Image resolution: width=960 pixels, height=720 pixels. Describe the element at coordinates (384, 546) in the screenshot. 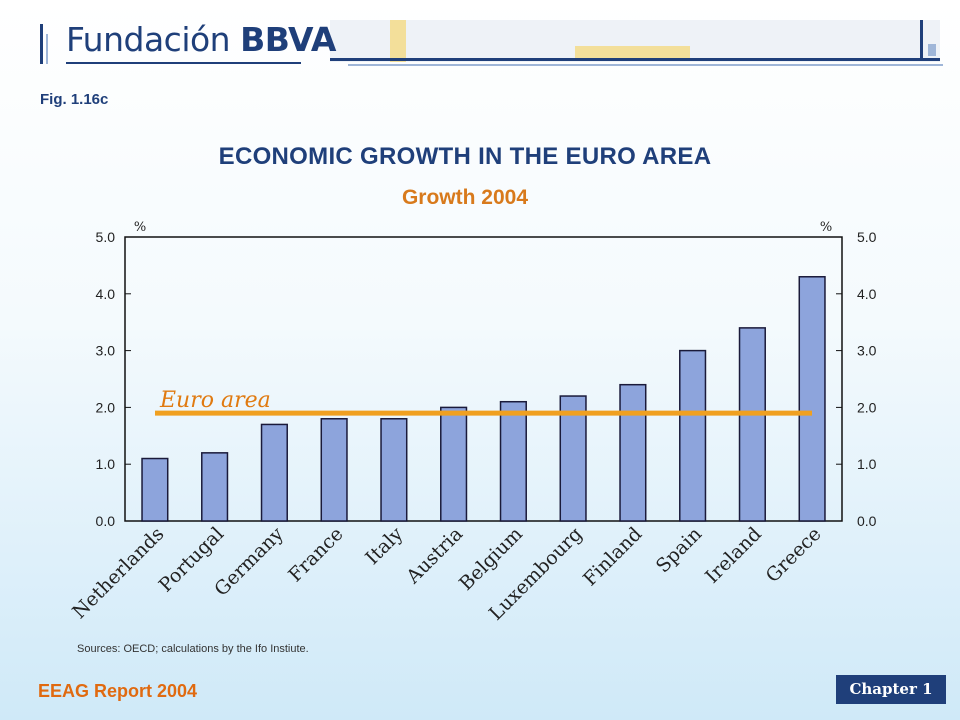

I see `x-tick-label-italy: Italy` at that location.